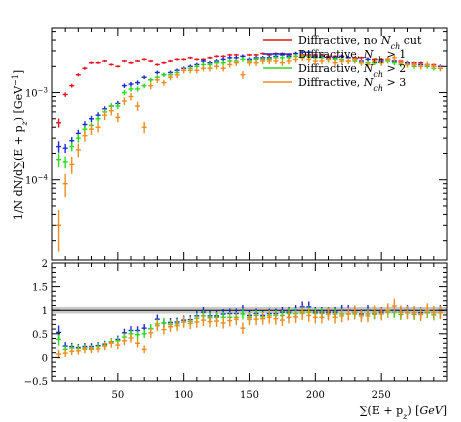 The width and height of the screenshot is (461, 422). I want to click on legend-label: Diffractive, Nch > 1, so click(352, 56).